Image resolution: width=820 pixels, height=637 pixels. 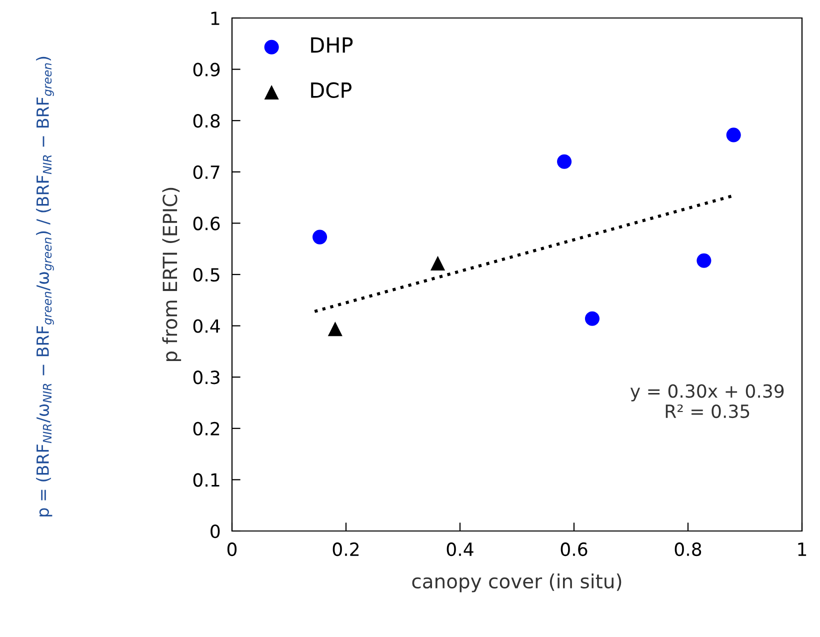 I want to click on legend-label: DHP, so click(x=332, y=45).